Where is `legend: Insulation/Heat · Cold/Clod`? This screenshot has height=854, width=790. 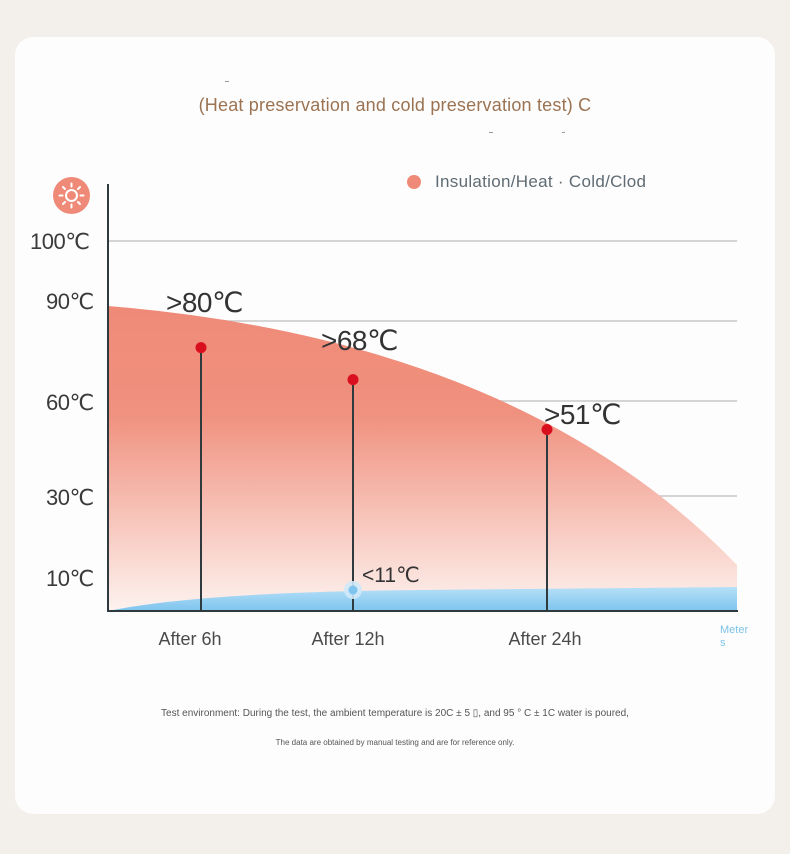
legend: Insulation/Heat · Cold/Clod is located at coordinates (526, 182).